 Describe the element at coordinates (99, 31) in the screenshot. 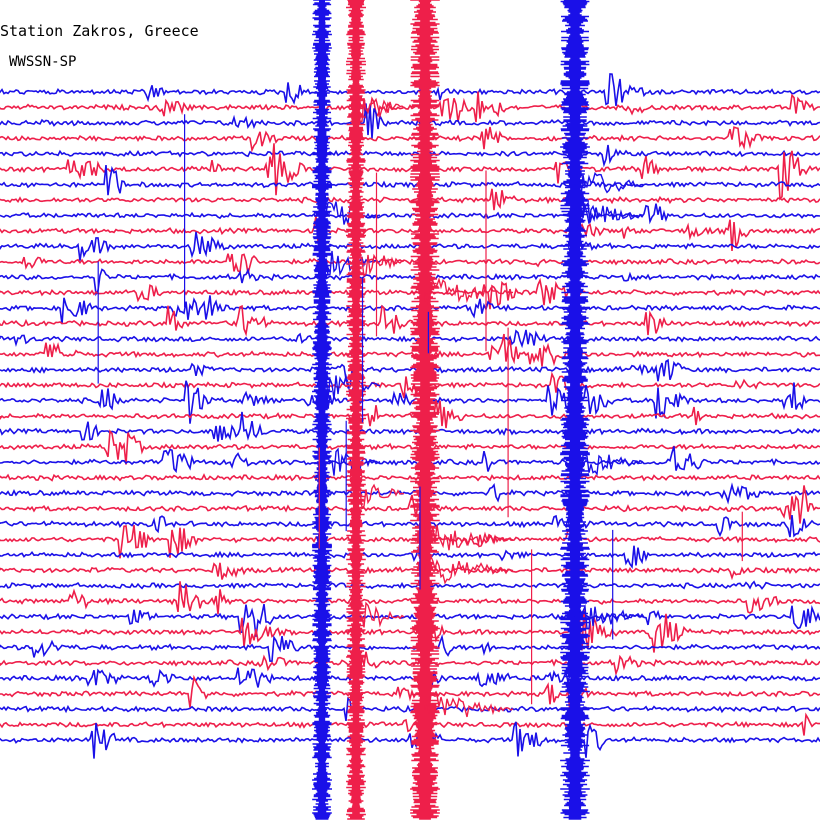

I see `station-title: Station Zakros, Greece` at that location.